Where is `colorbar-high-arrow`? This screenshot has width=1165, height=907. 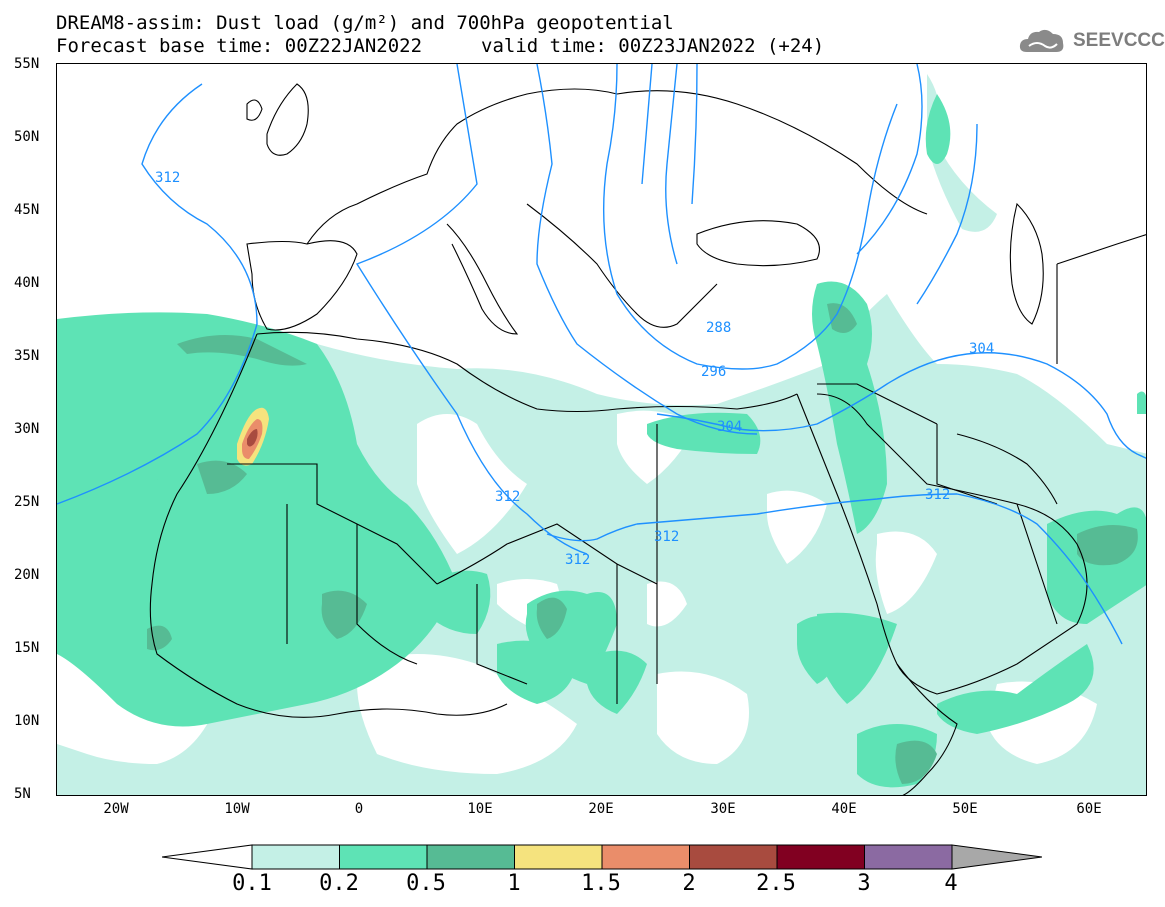
colorbar-high-arrow is located at coordinates (996, 857).